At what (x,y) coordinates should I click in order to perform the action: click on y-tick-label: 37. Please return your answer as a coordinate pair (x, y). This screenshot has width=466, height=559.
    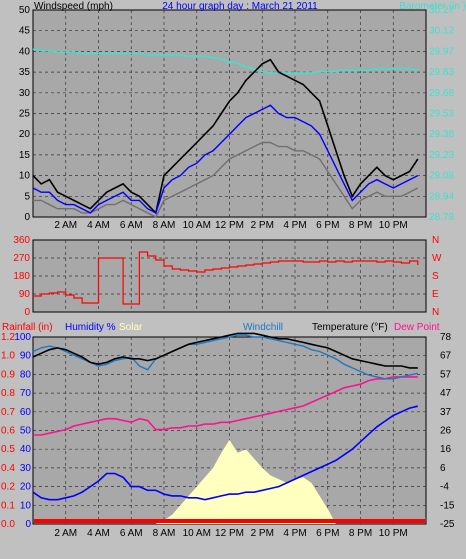
    Looking at the image, I should click on (446, 412).